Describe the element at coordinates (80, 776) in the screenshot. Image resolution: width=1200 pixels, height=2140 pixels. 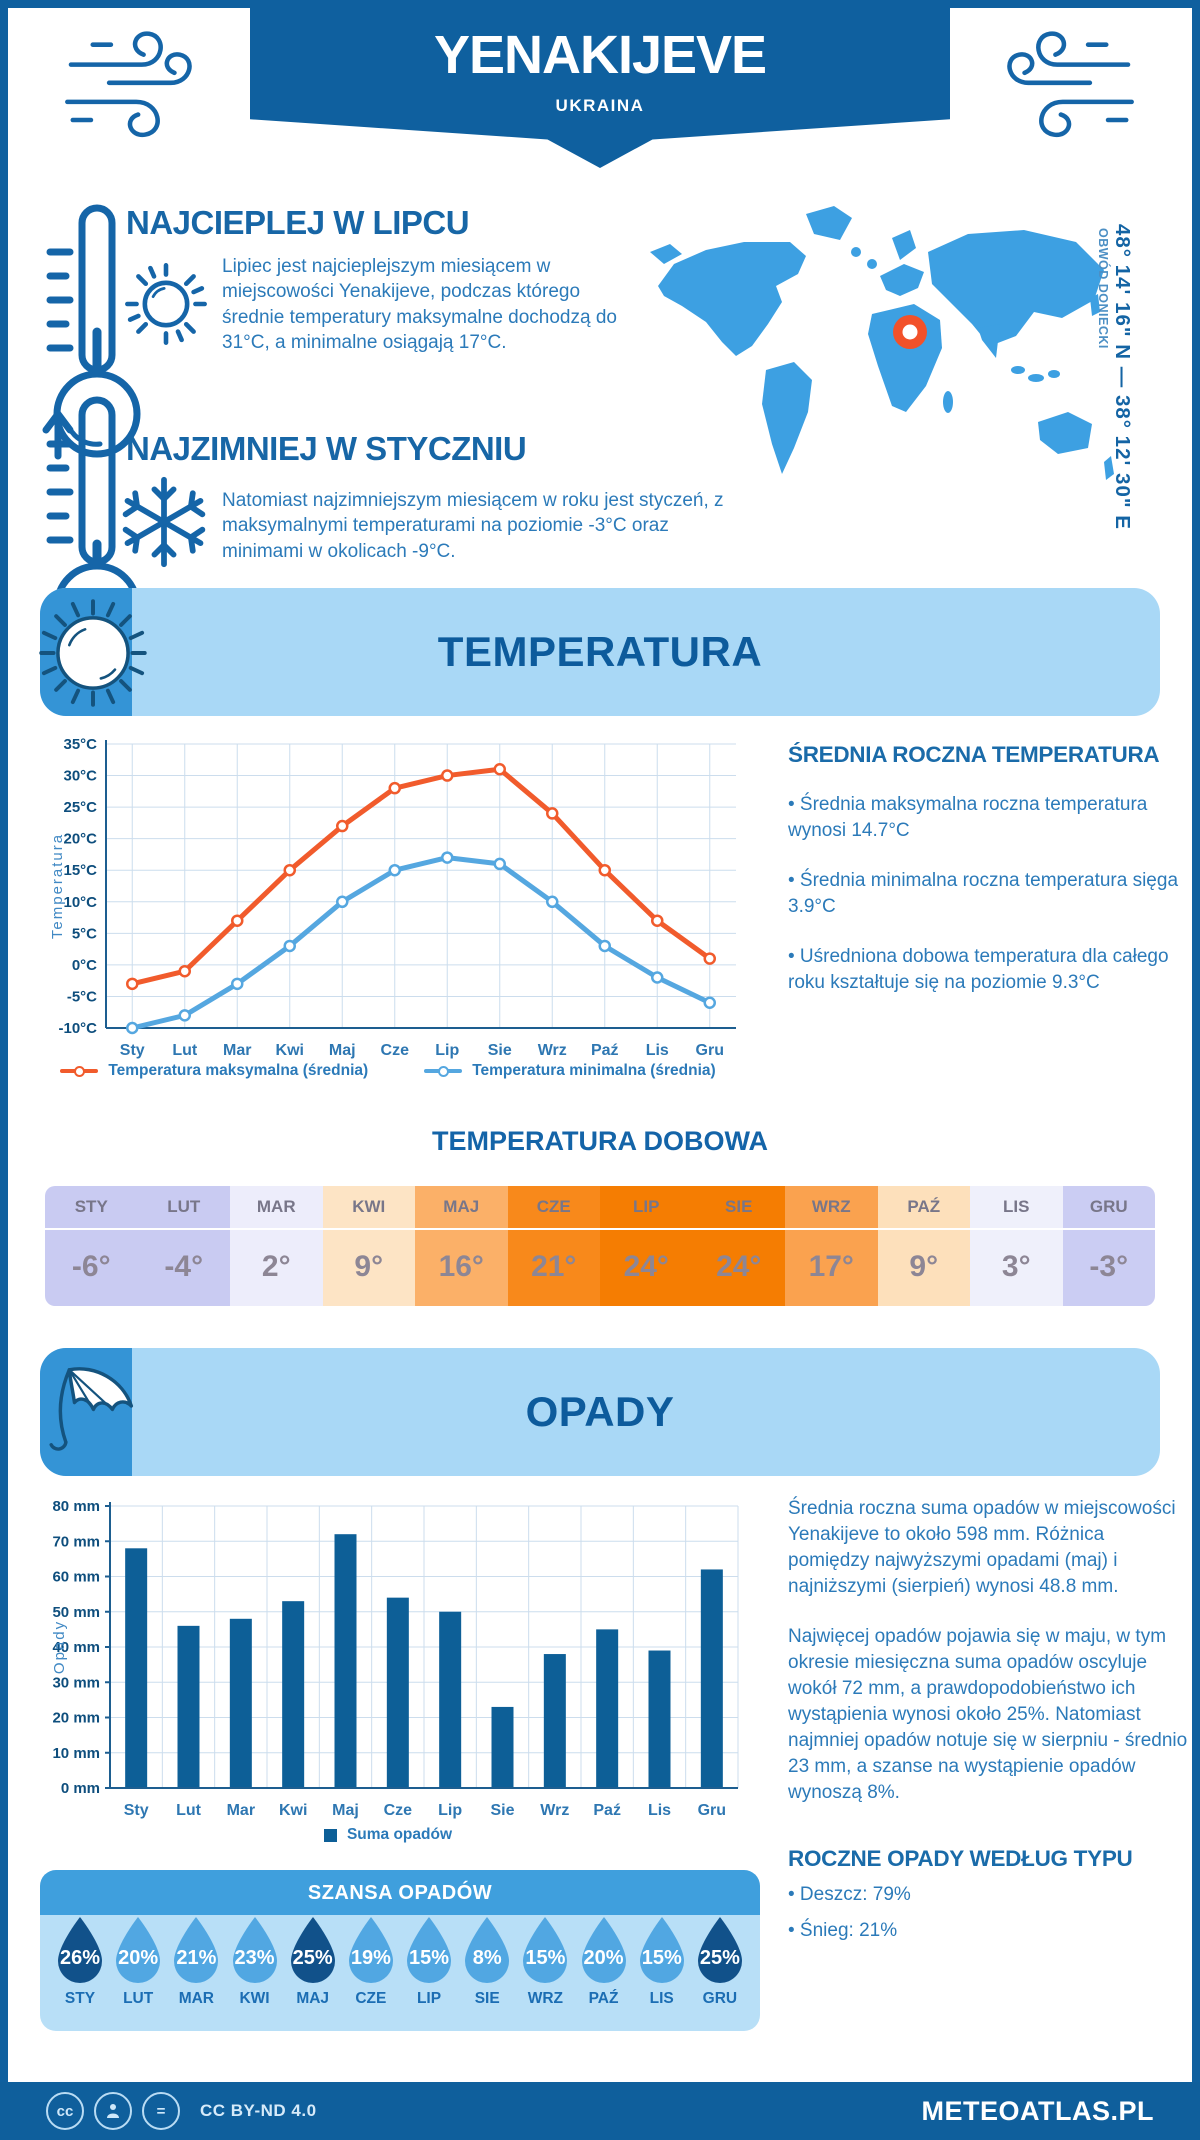
I see `svg-text: 30°C` at that location.